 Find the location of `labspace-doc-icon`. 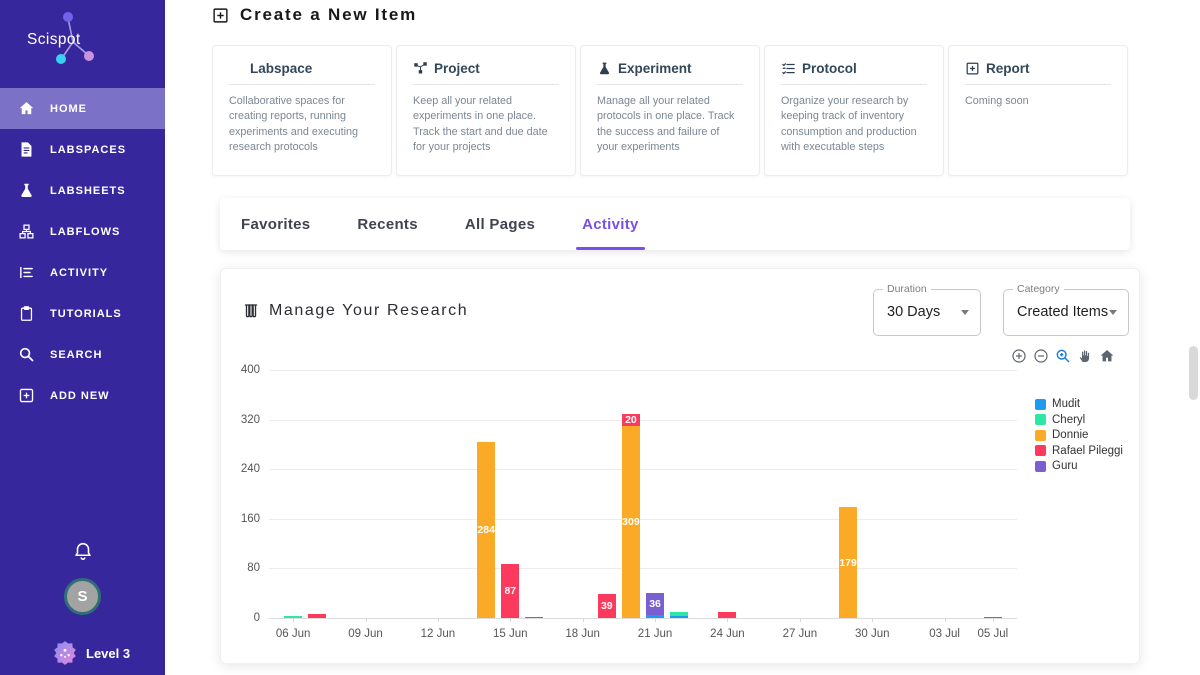

labspace-doc-icon is located at coordinates (236, 68).